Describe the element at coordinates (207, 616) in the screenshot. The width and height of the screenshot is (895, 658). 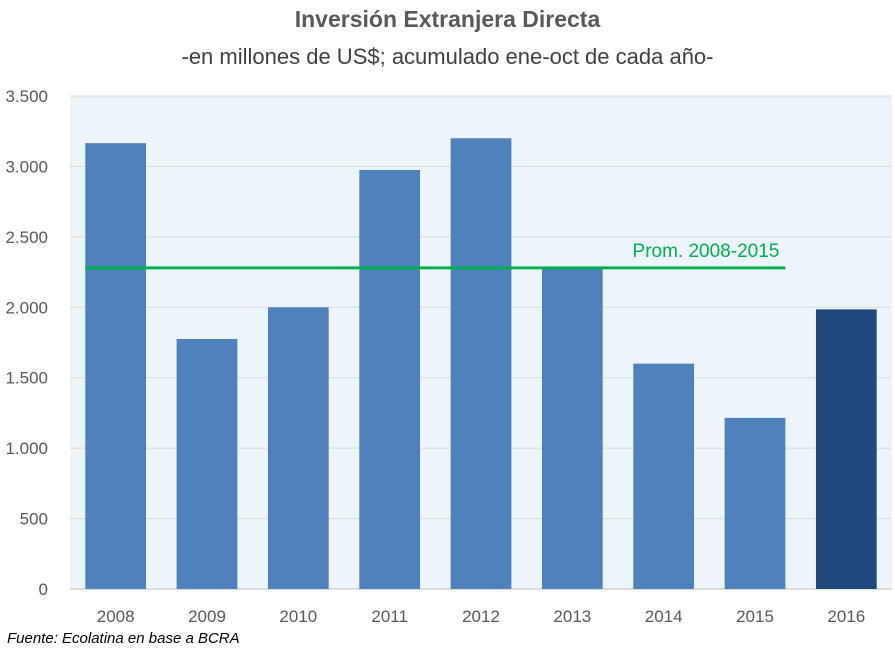
I see `x-tick-label: 2009` at that location.